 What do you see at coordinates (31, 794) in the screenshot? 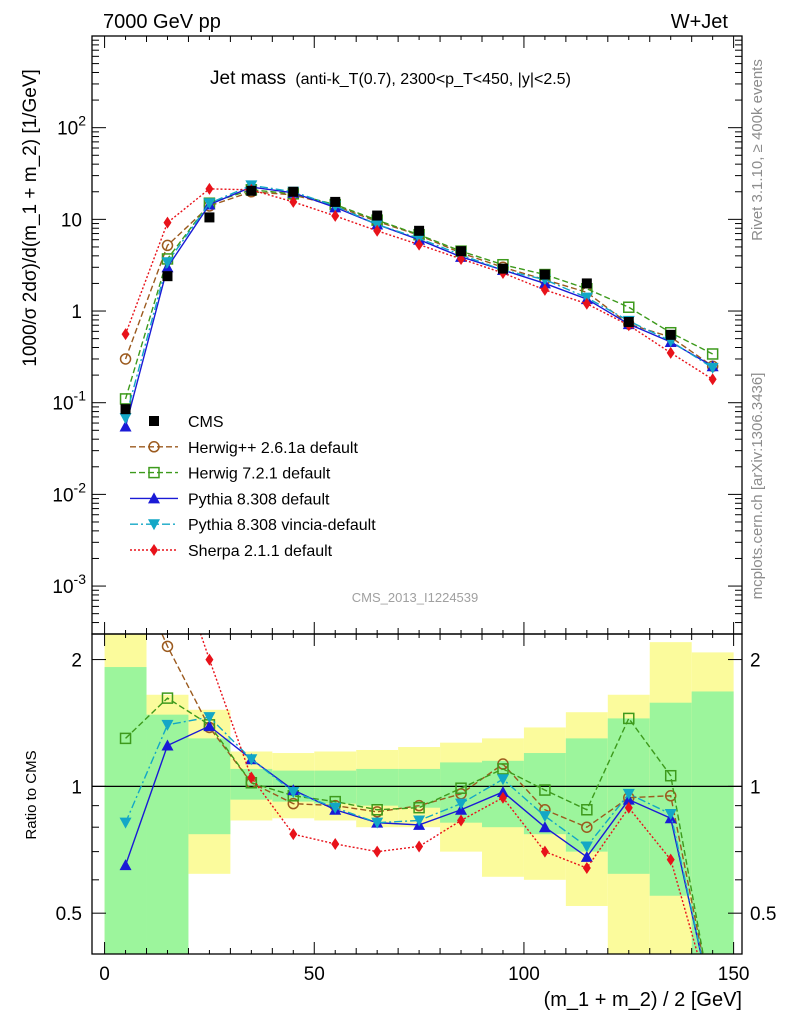
I see `ratio-y-axis-label: Ratio to CMS` at bounding box center [31, 794].